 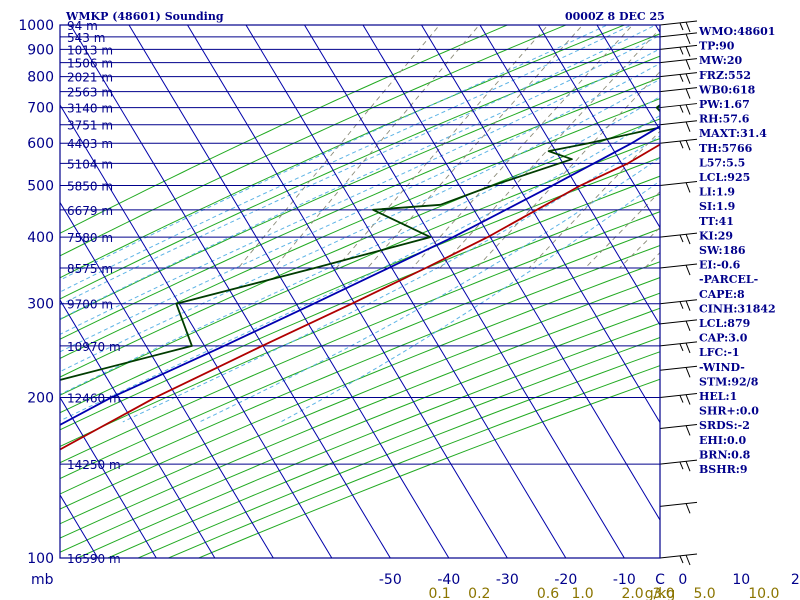 I want to click on index-entry: KI:29, so click(x=716, y=235).